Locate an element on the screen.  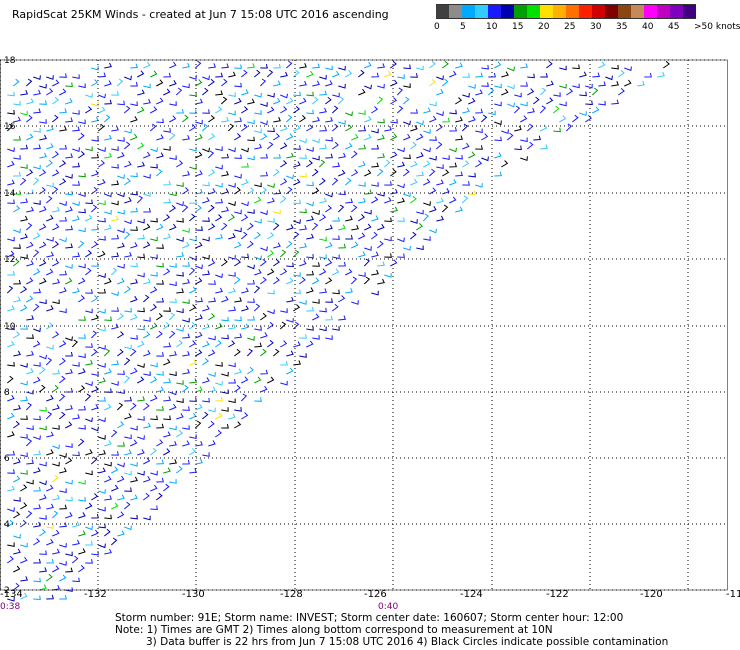
scale-label: 40 is located at coordinates (648, 27).